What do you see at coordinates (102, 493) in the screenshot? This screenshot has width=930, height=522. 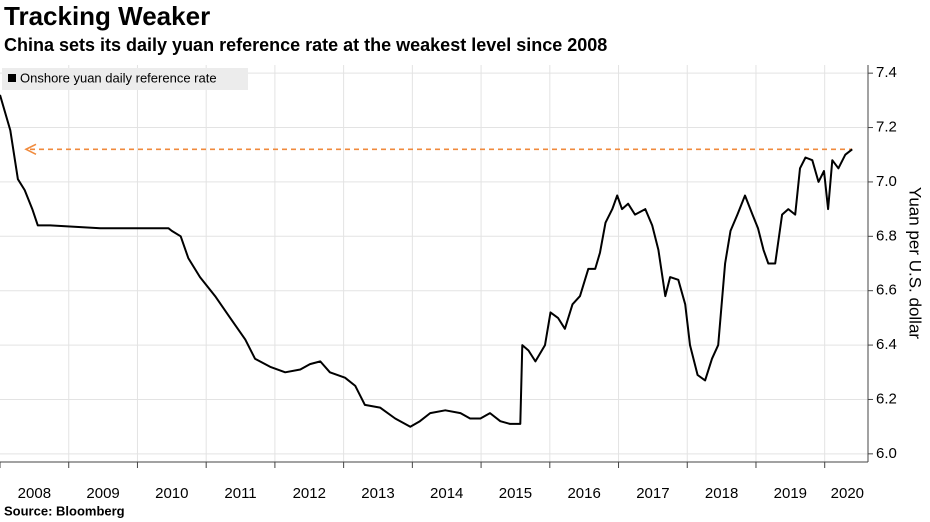 I see `x-tick-label: 2009` at bounding box center [102, 493].